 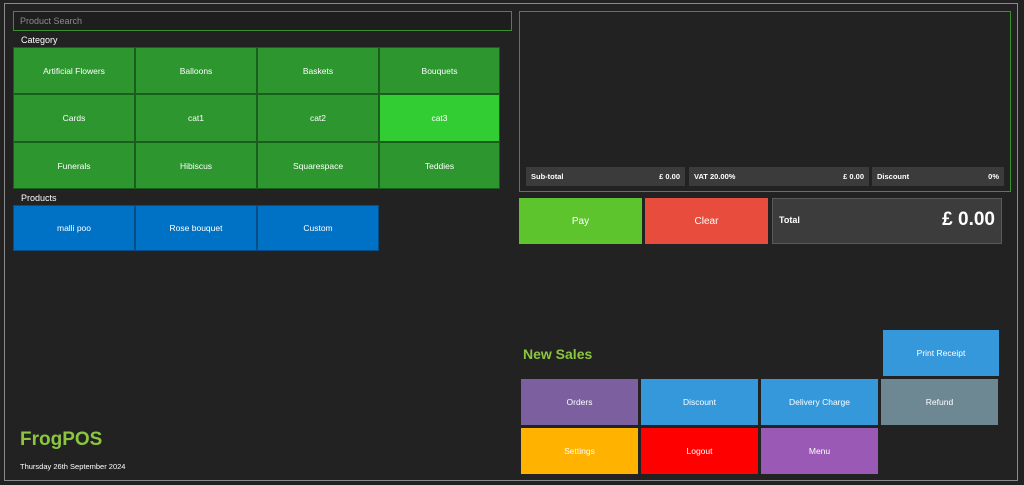 What do you see at coordinates (853, 176) in the screenshot?
I see `vat-value: £ 0.00` at bounding box center [853, 176].